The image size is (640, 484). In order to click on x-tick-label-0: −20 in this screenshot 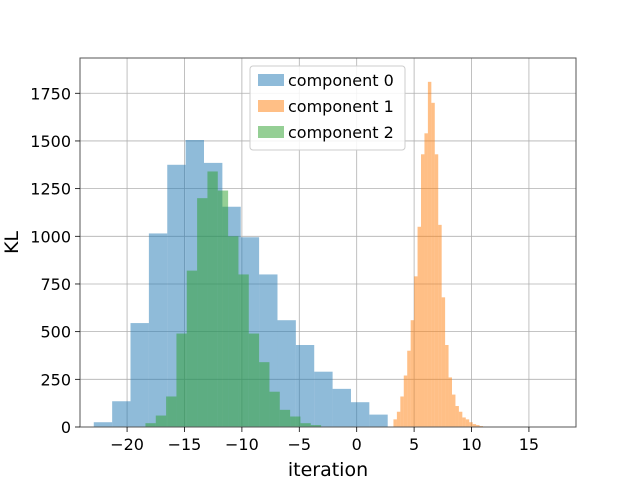, I will do `click(127, 444)`.